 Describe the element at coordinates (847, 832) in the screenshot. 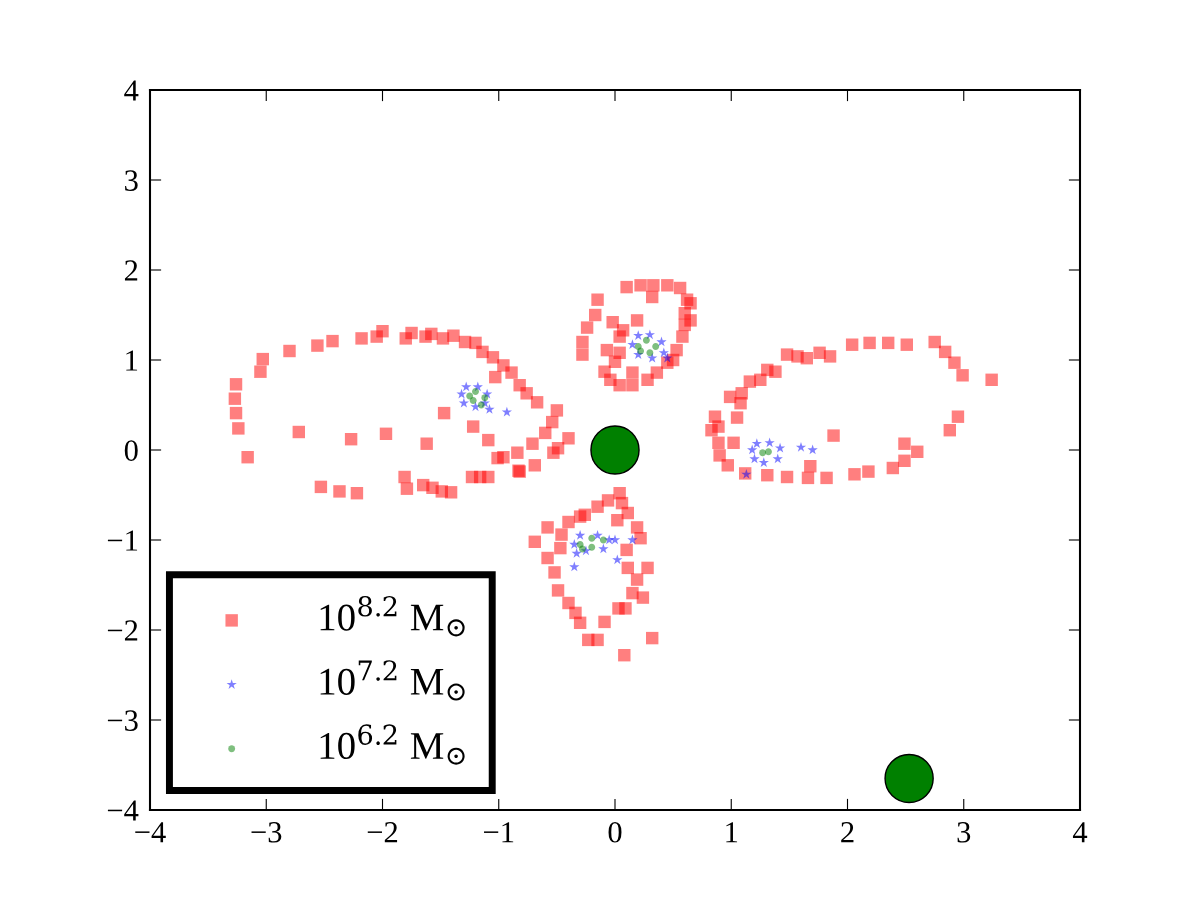

I see `x-tick-label: 2` at that location.